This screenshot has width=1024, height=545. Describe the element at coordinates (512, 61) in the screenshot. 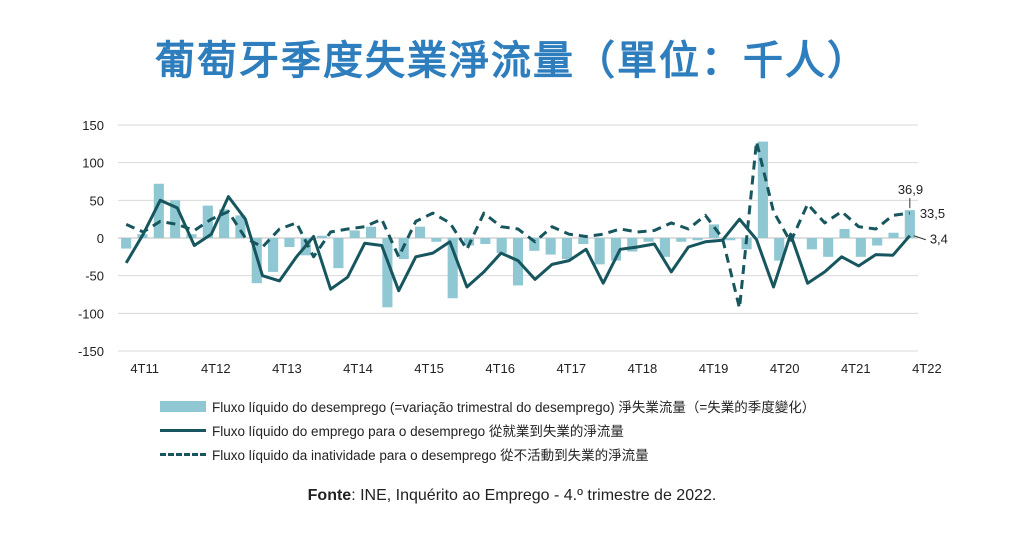

I see `chart-title: 葡萄牙季度失業淨流量（單位：千人）` at that location.